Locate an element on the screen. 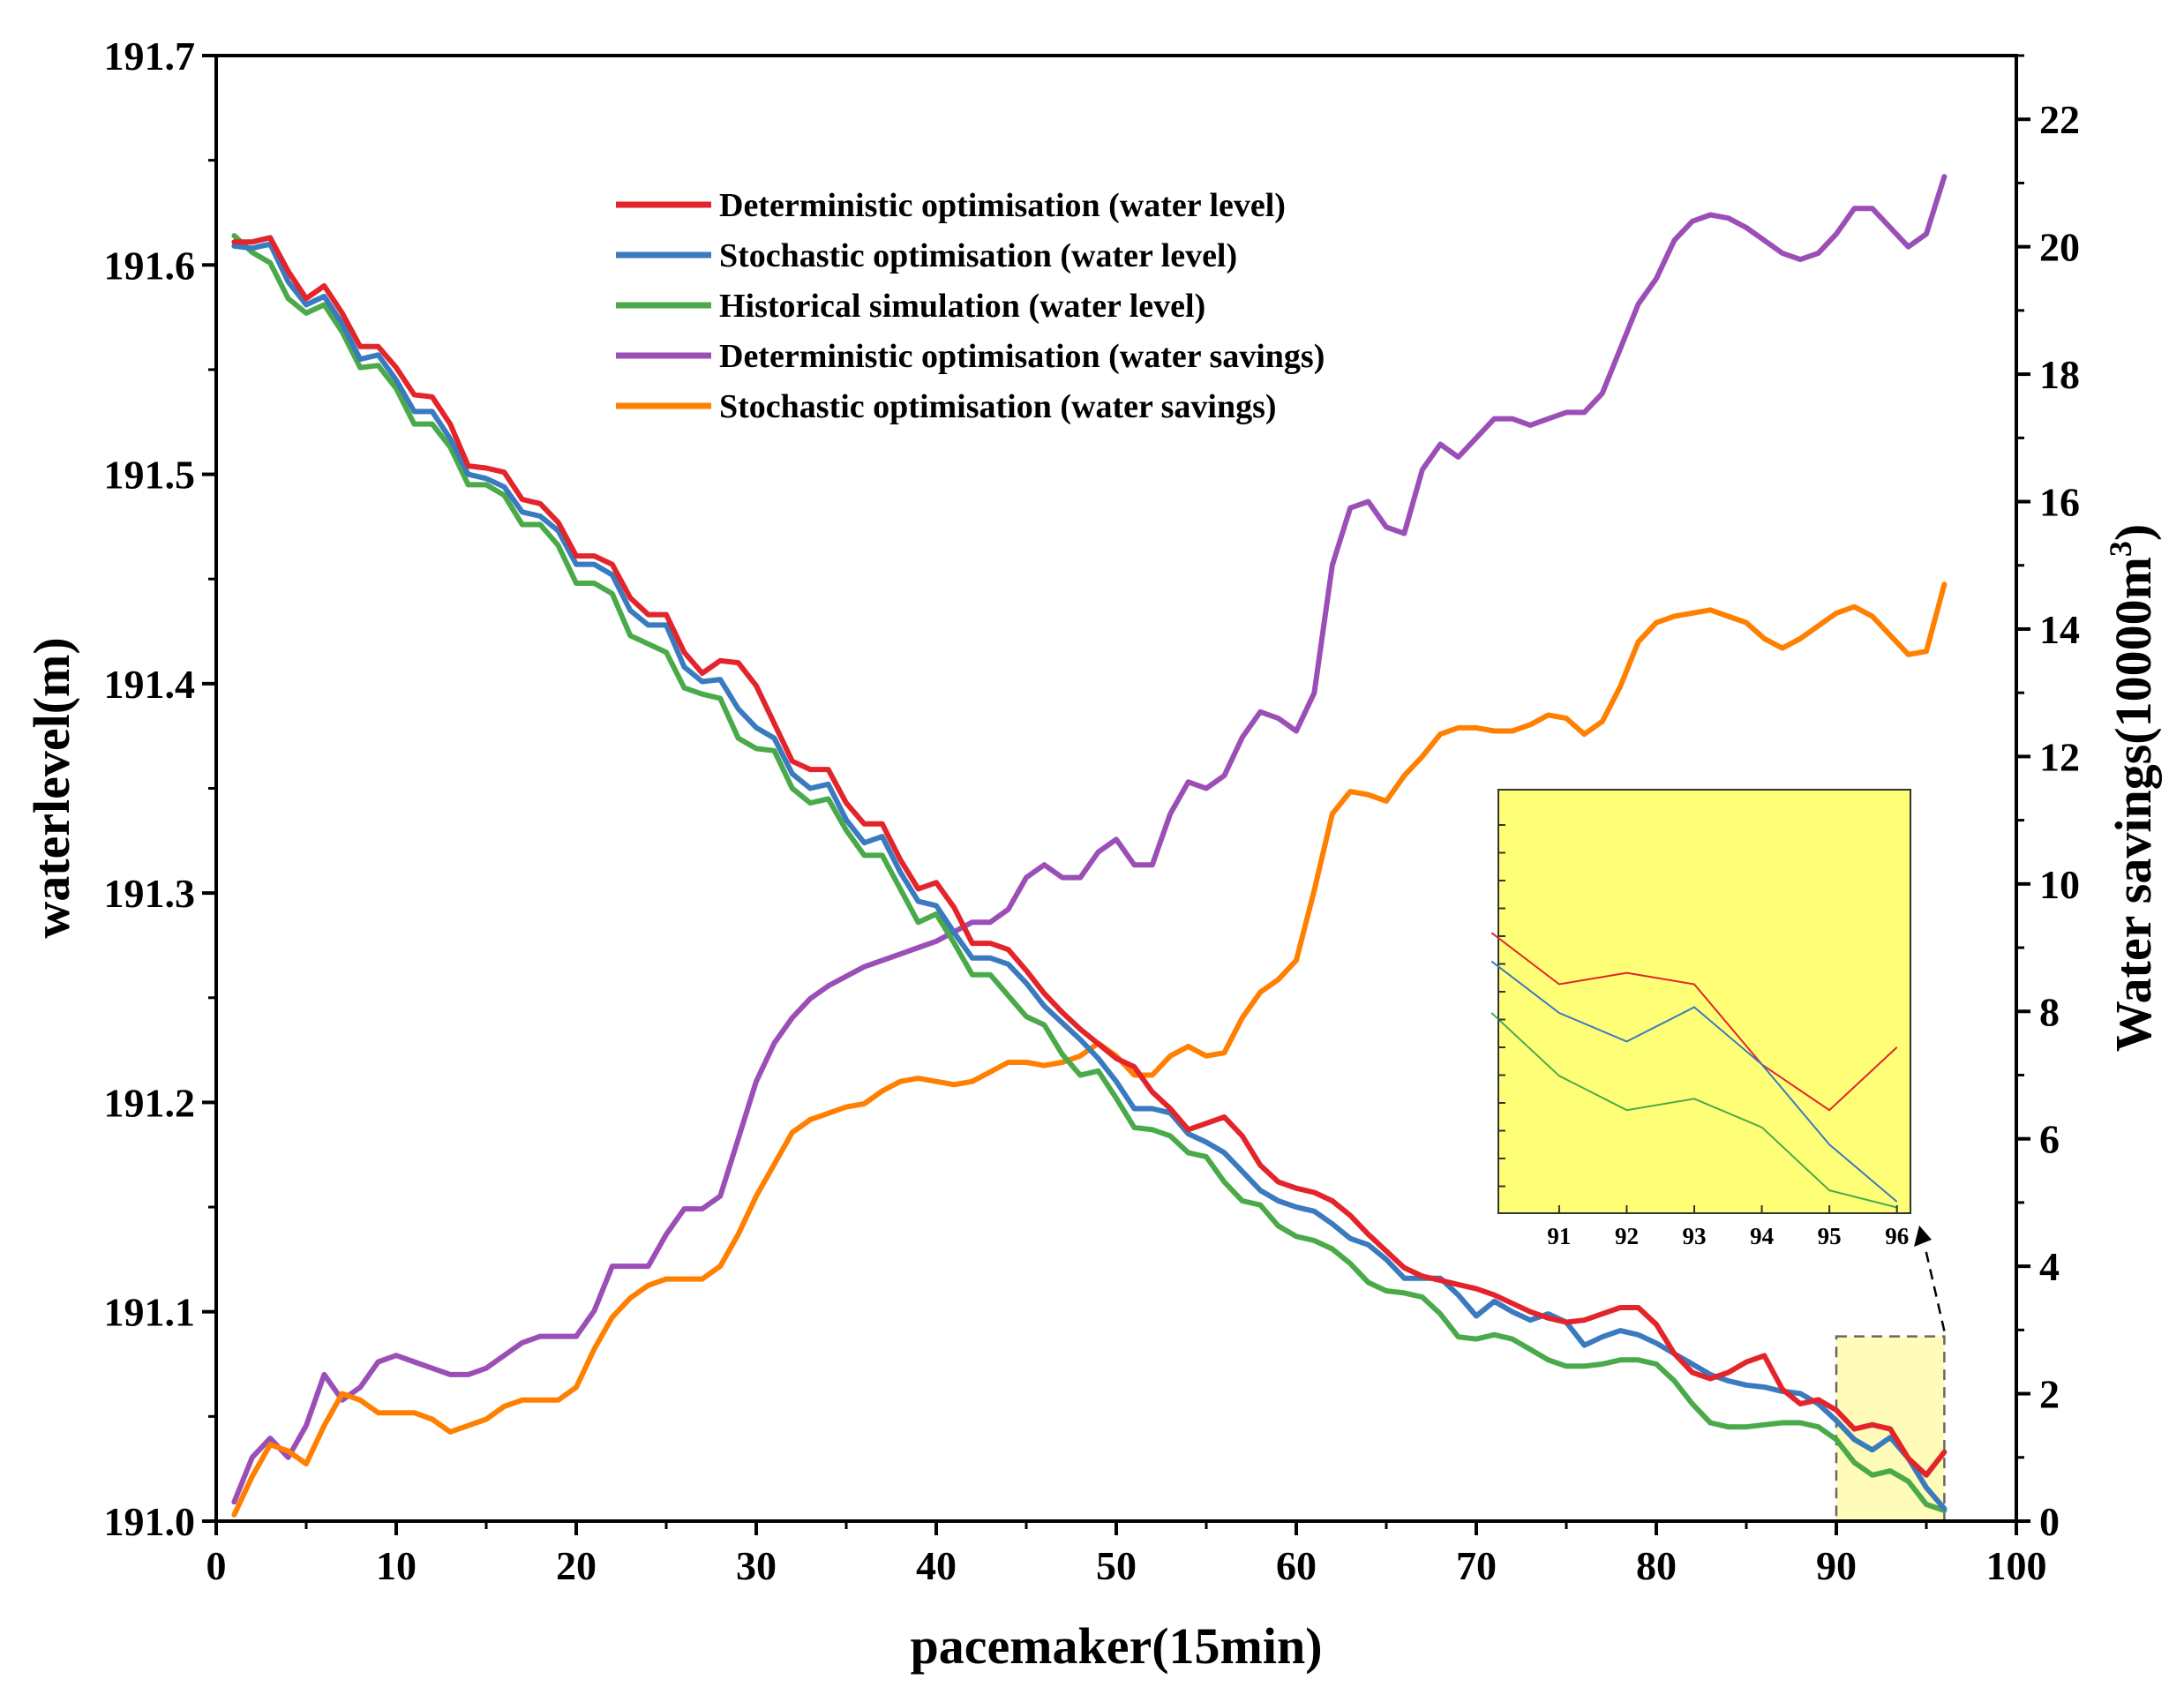  y-right-tick-label: 0 is located at coordinates (2049, 1521).